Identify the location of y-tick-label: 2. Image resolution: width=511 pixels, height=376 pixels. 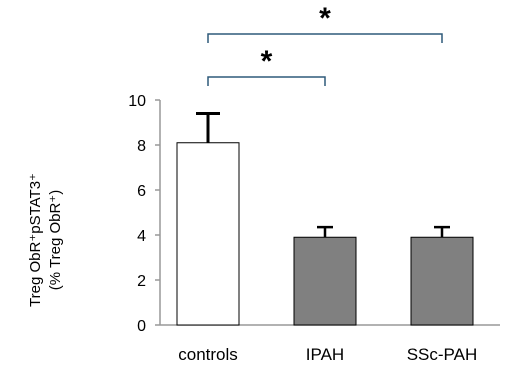
(141, 281).